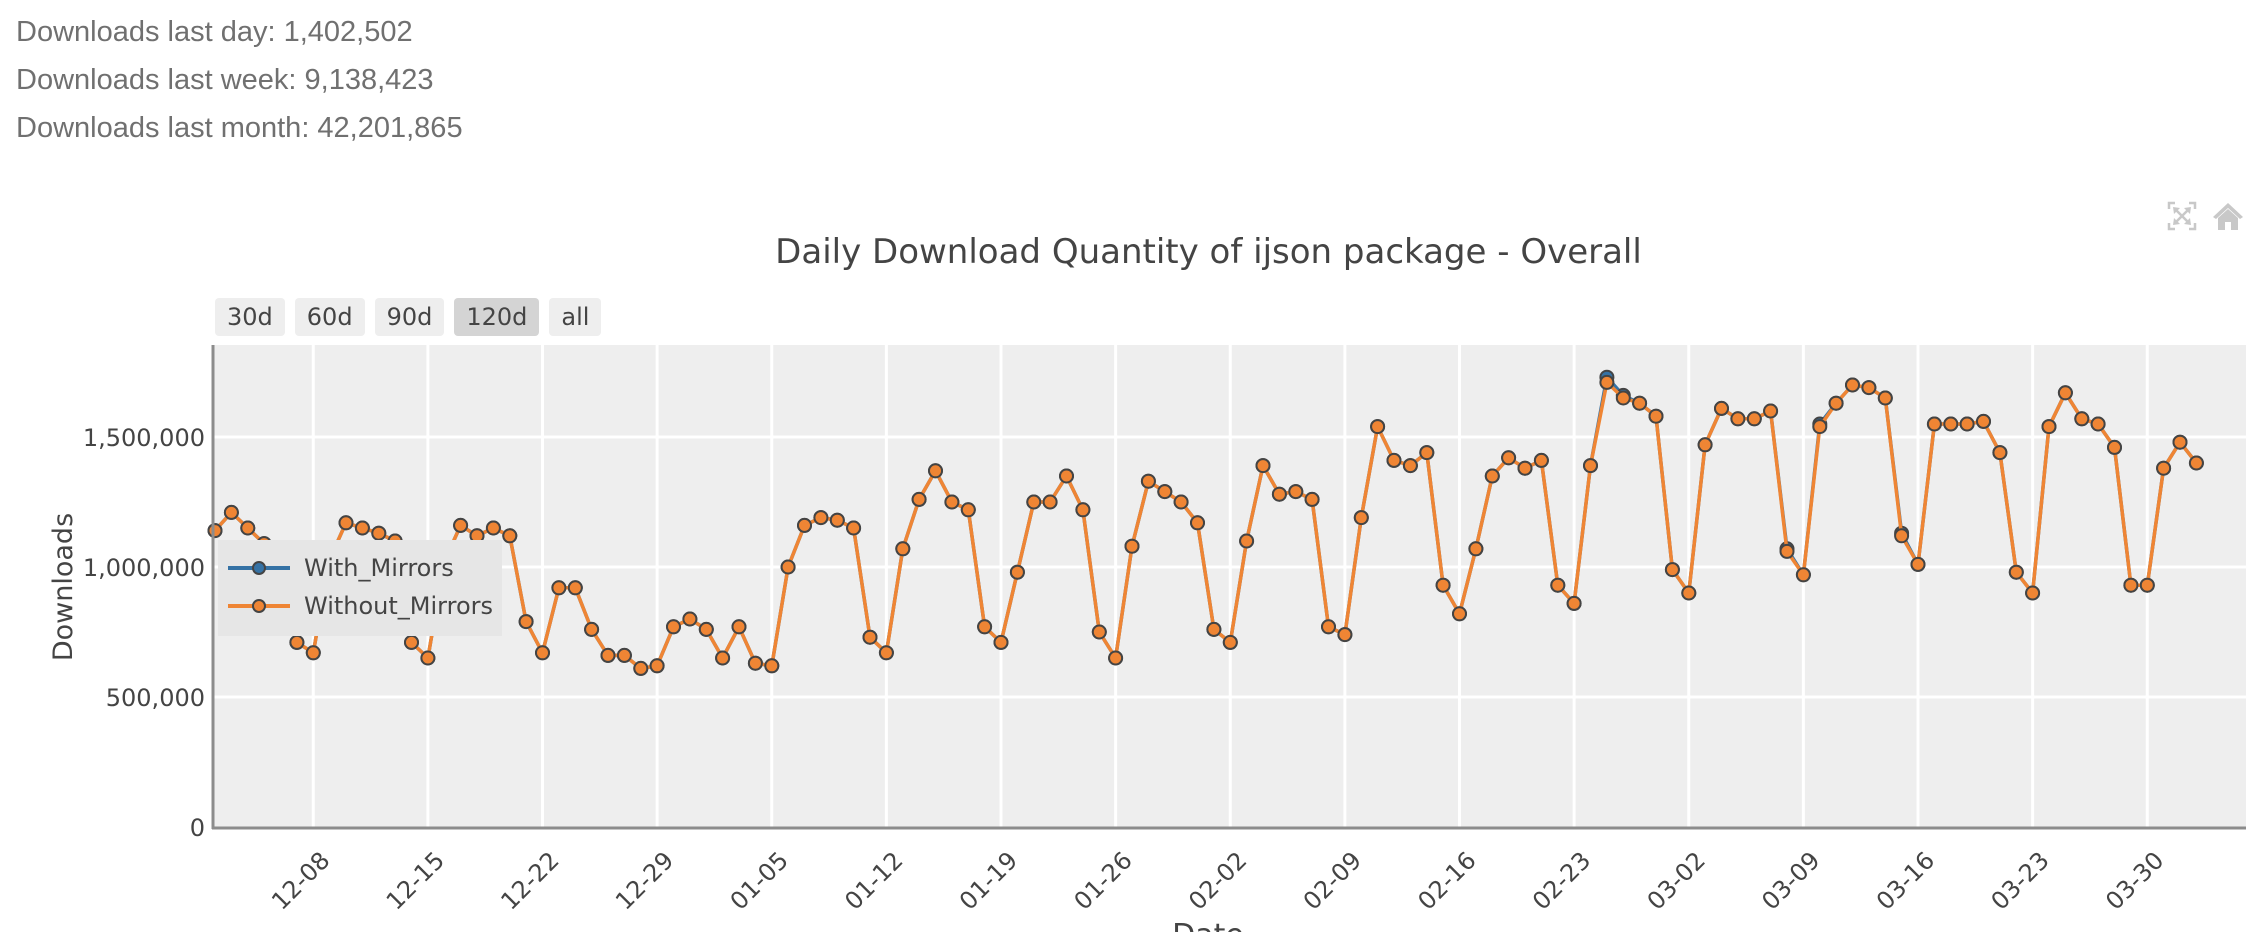 This screenshot has width=2246, height=932. What do you see at coordinates (360, 606) in the screenshot?
I see `legend-item-without-mirrors: Without_Mirrors` at bounding box center [360, 606].